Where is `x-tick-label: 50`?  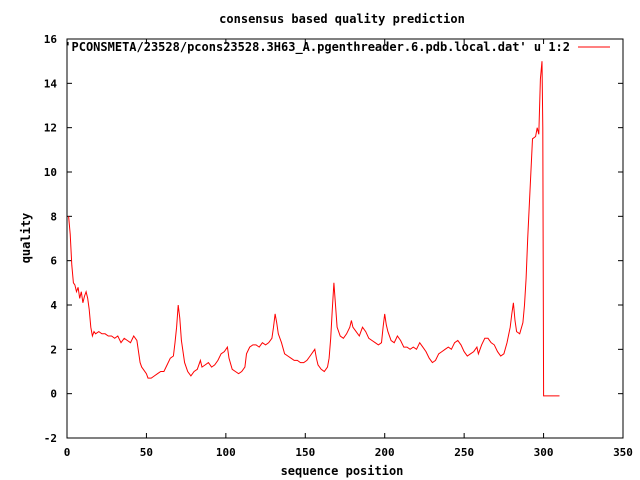
x-tick-label: 50 is located at coordinates (146, 452).